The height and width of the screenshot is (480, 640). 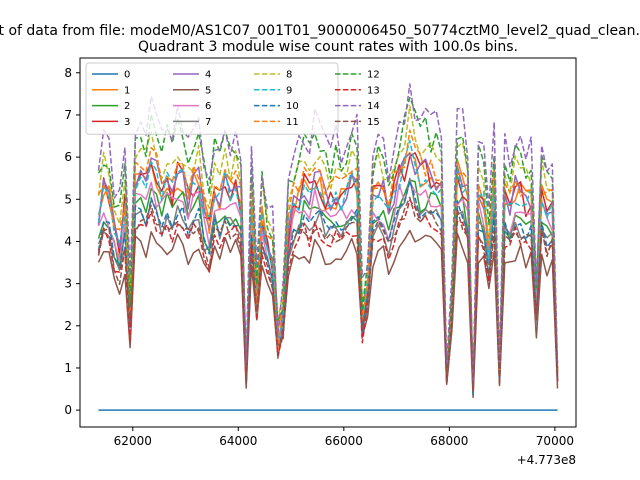 What do you see at coordinates (68, 115) in the screenshot?
I see `y-tick-label: 7` at bounding box center [68, 115].